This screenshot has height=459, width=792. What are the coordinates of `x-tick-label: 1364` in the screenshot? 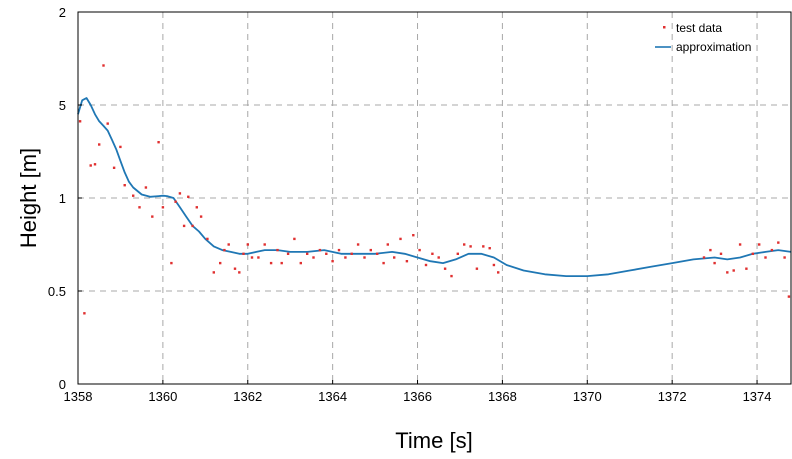 It's located at (332, 396).